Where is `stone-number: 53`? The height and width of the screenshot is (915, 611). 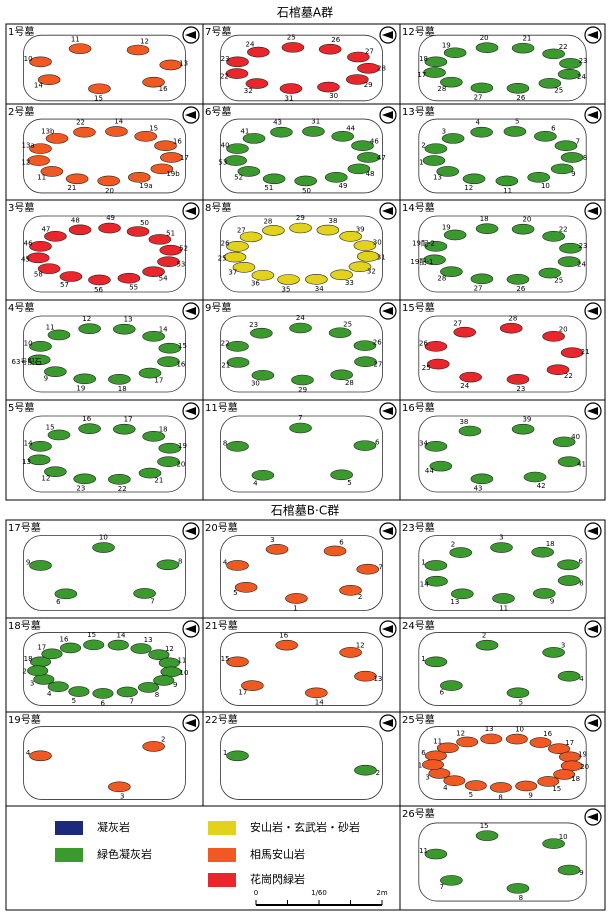
stone-number: 53 is located at coordinates (222, 162).